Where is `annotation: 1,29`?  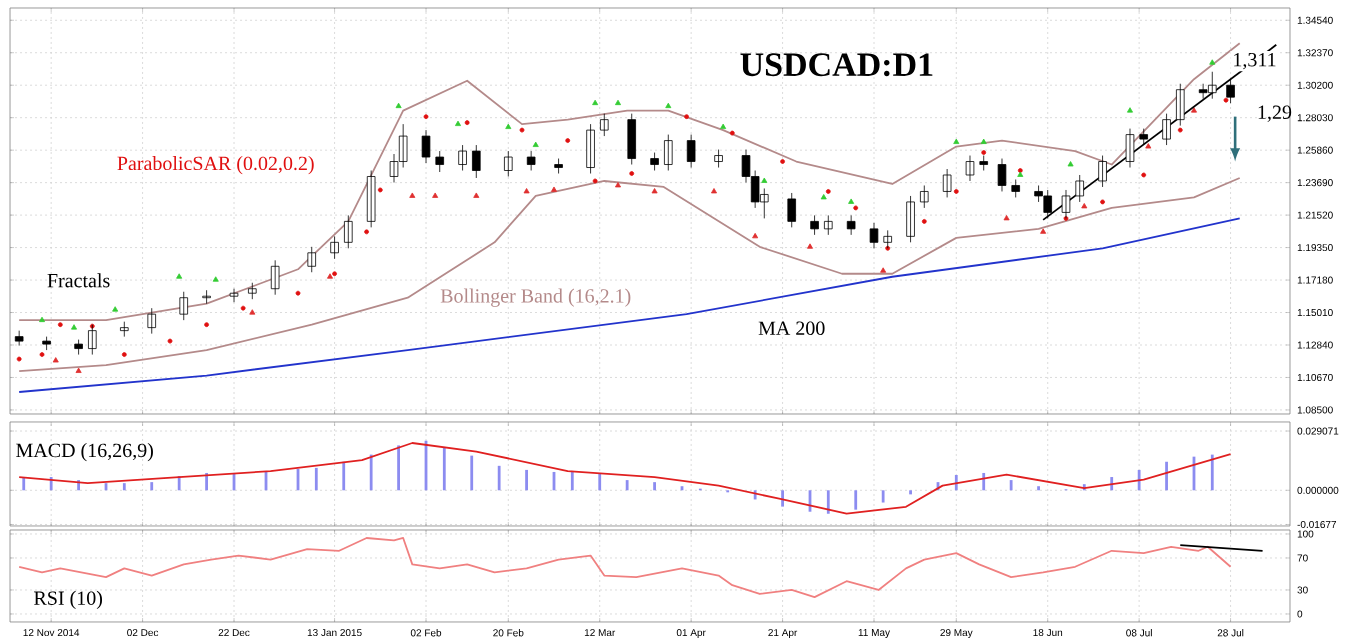
annotation: 1,29 is located at coordinates (1275, 113).